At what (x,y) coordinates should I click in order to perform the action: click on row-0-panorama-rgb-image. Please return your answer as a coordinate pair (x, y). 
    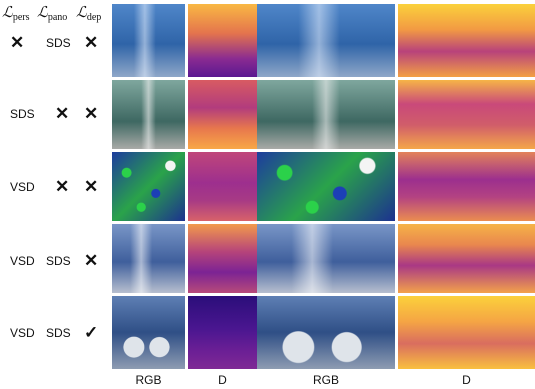
    Looking at the image, I should click on (326, 40).